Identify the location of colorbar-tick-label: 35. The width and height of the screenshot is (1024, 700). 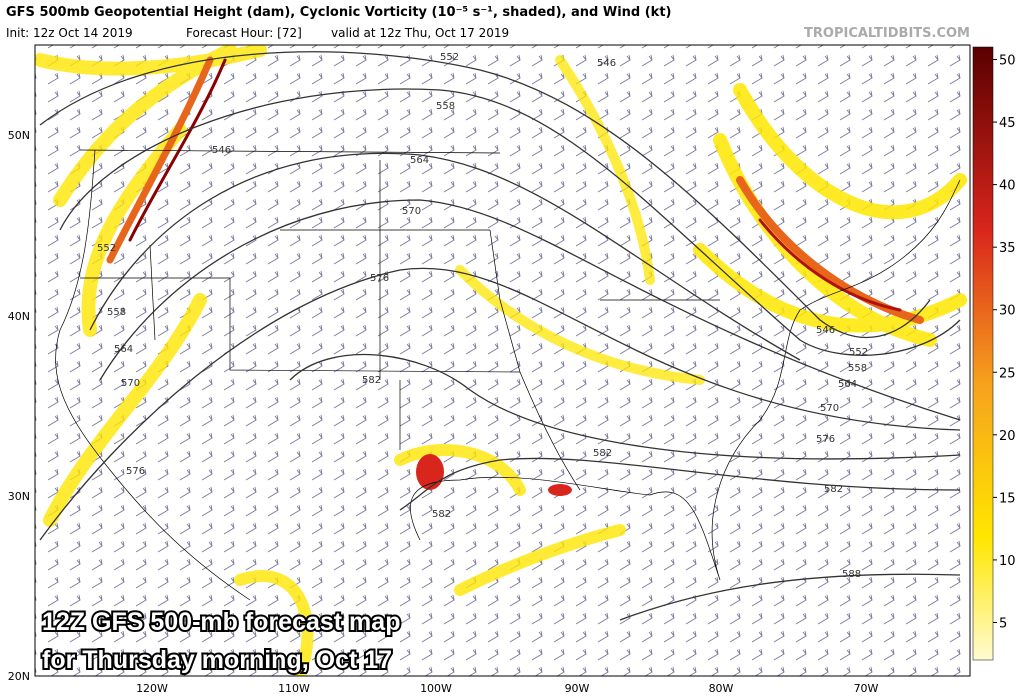
(1007, 248).